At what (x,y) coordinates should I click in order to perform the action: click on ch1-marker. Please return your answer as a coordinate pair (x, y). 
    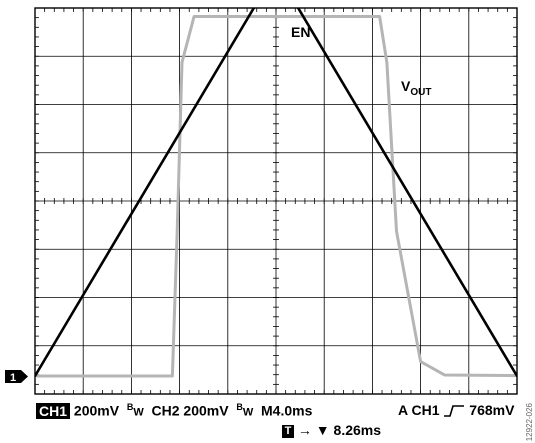
    Looking at the image, I should click on (13, 376).